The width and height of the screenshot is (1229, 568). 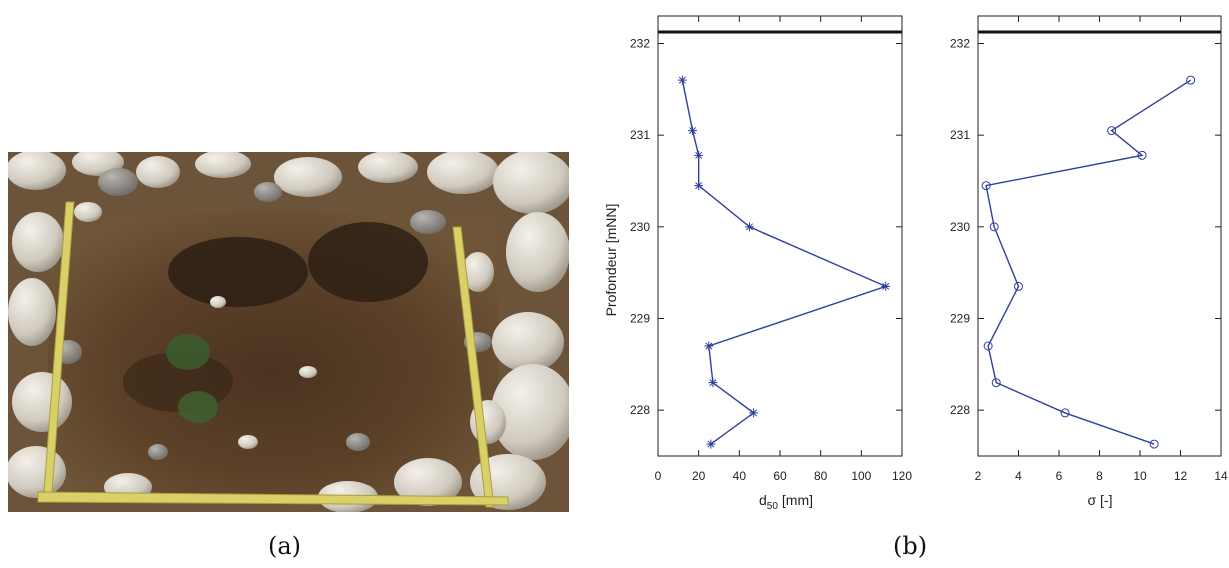 What do you see at coordinates (821, 476) in the screenshot?
I see `x-tick-label: 80` at bounding box center [821, 476].